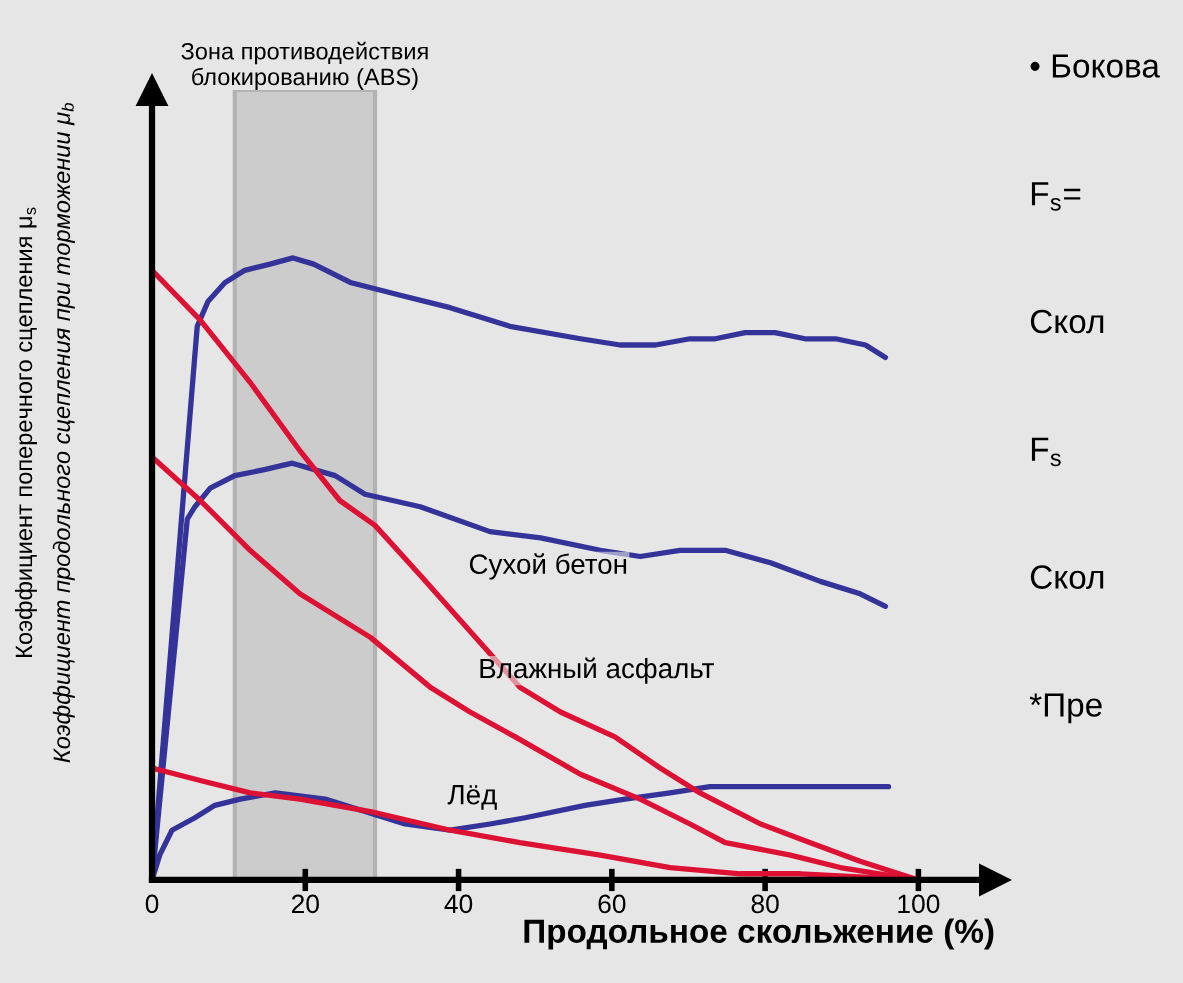  What do you see at coordinates (304, 65) in the screenshot?
I see `band-label: Зона противодействия блокированию (ABS)` at bounding box center [304, 65].